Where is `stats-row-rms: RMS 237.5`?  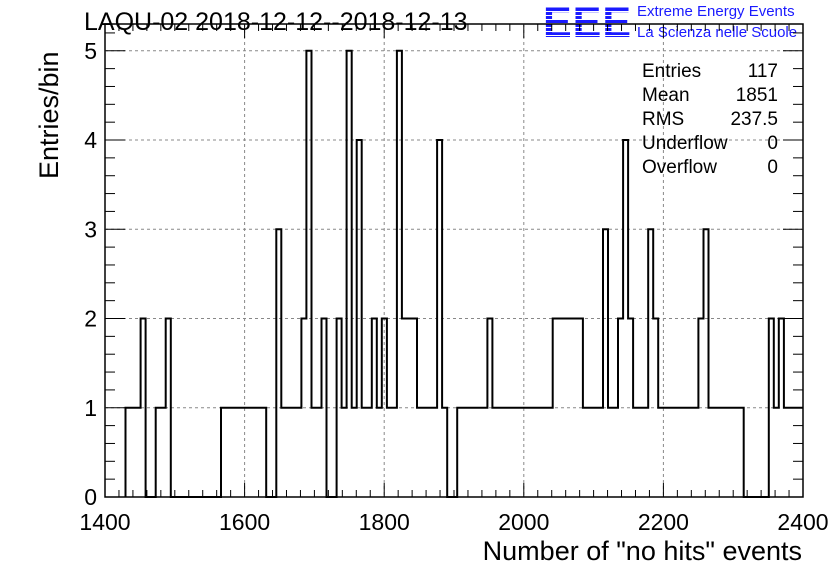
stats-row-rms: RMS 237.5 is located at coordinates (711, 120).